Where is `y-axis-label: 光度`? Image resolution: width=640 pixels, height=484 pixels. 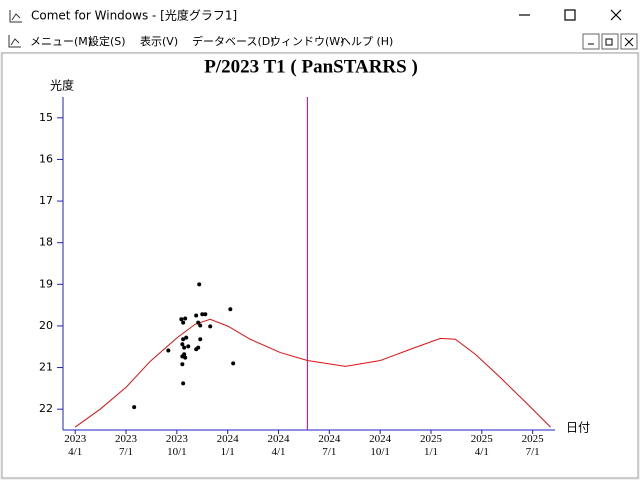
y-axis-label: 光度 is located at coordinates (62, 85).